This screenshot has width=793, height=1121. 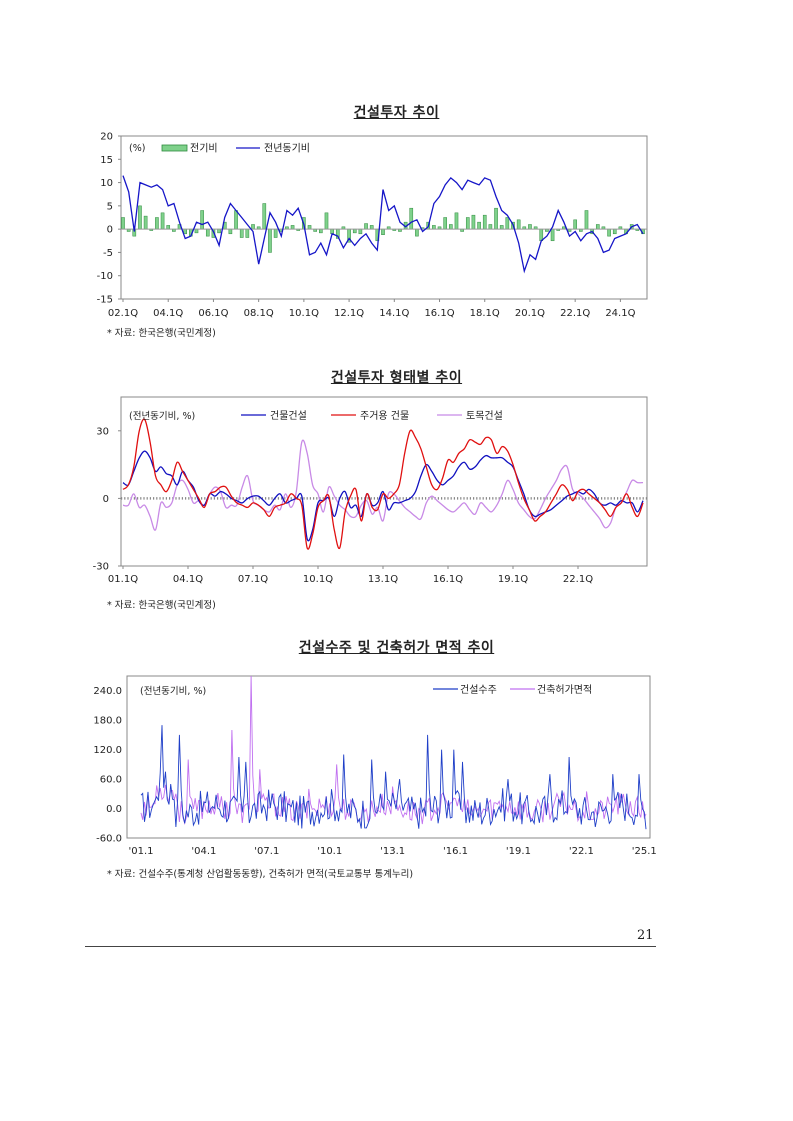 What do you see at coordinates (287, 149) in the screenshot?
I see `legend-label-전년동기비: 전년동기비` at bounding box center [287, 149].